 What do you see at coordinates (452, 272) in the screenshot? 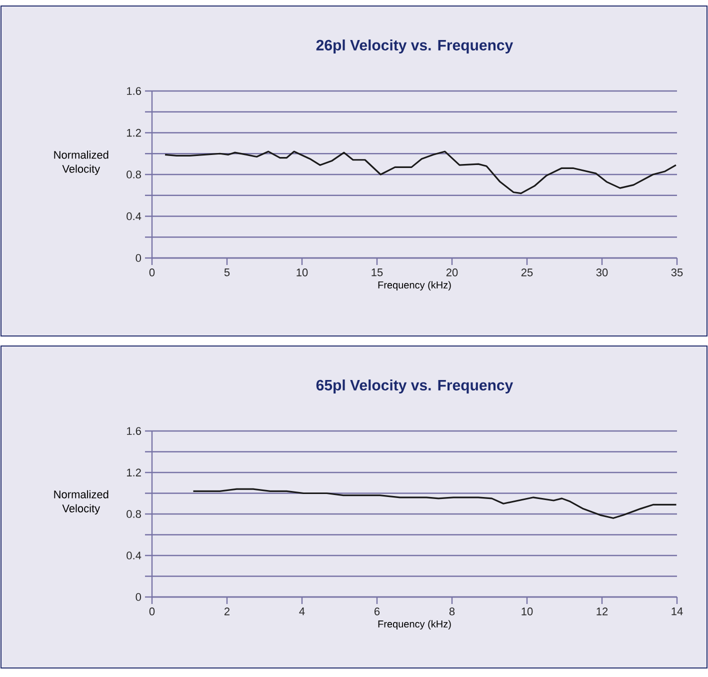
I see `x-tick-label: 20` at bounding box center [452, 272].